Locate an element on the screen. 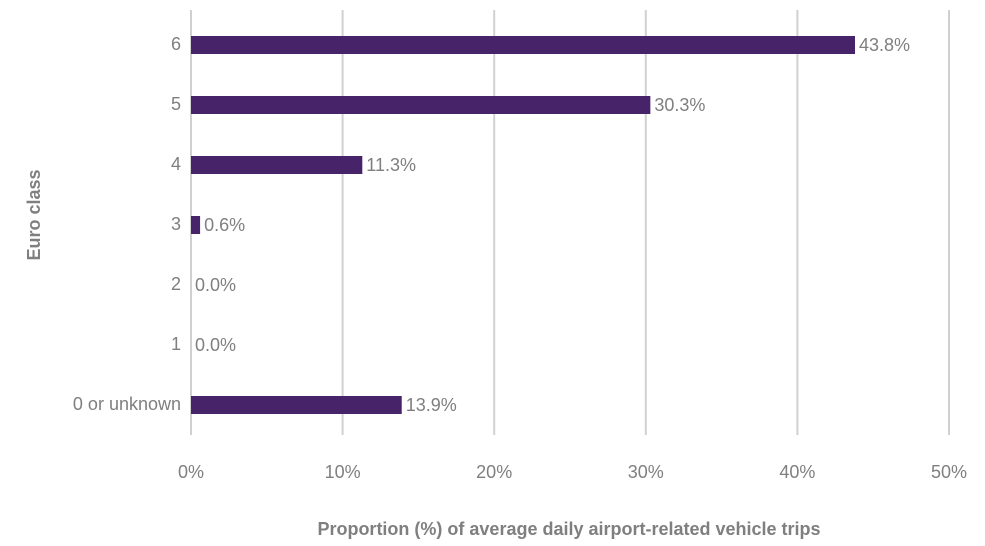 Image resolution: width=985 pixels, height=546 pixels. data-label: 30.3% is located at coordinates (679, 105).